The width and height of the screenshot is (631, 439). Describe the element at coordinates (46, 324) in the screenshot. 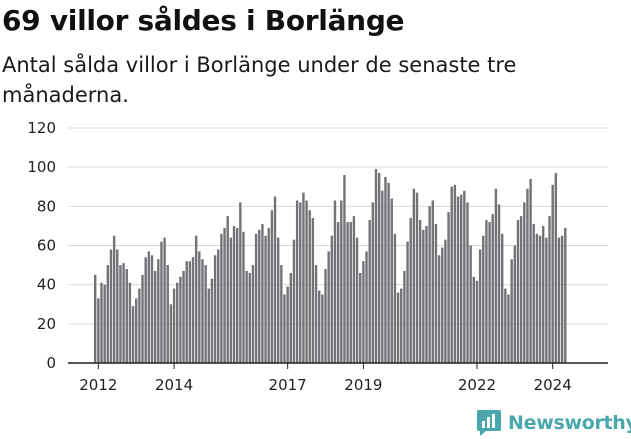

I see `y-tick-label: 20` at that location.